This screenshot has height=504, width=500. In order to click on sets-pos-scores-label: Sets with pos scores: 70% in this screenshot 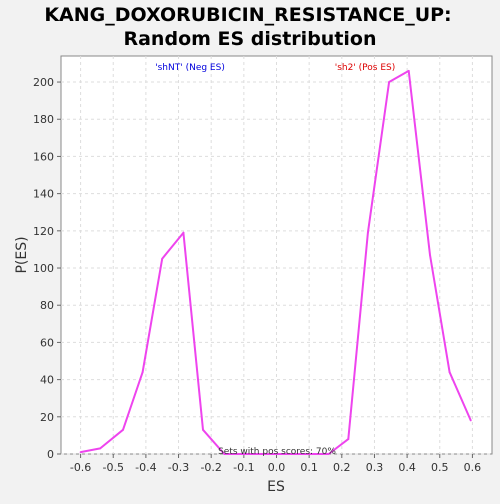, I will do `click(277, 452)`.